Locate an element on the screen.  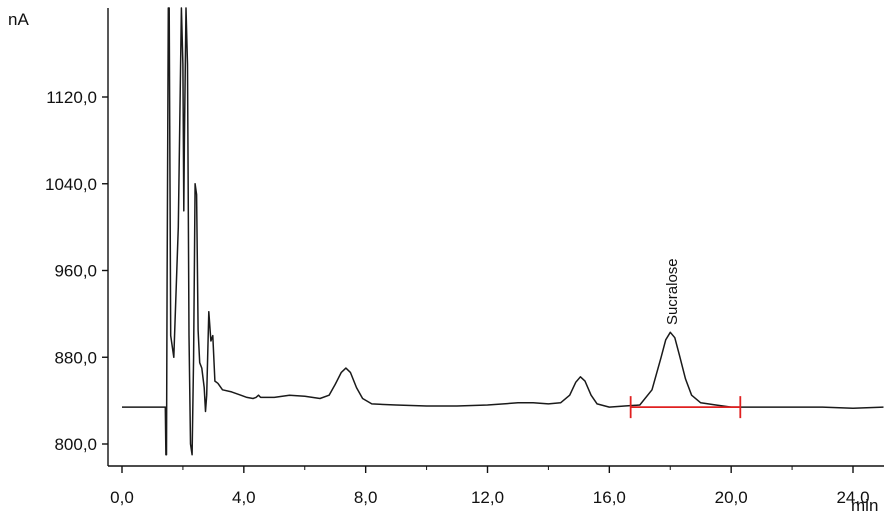
x-tick-label: 16,0 is located at coordinates (609, 497).